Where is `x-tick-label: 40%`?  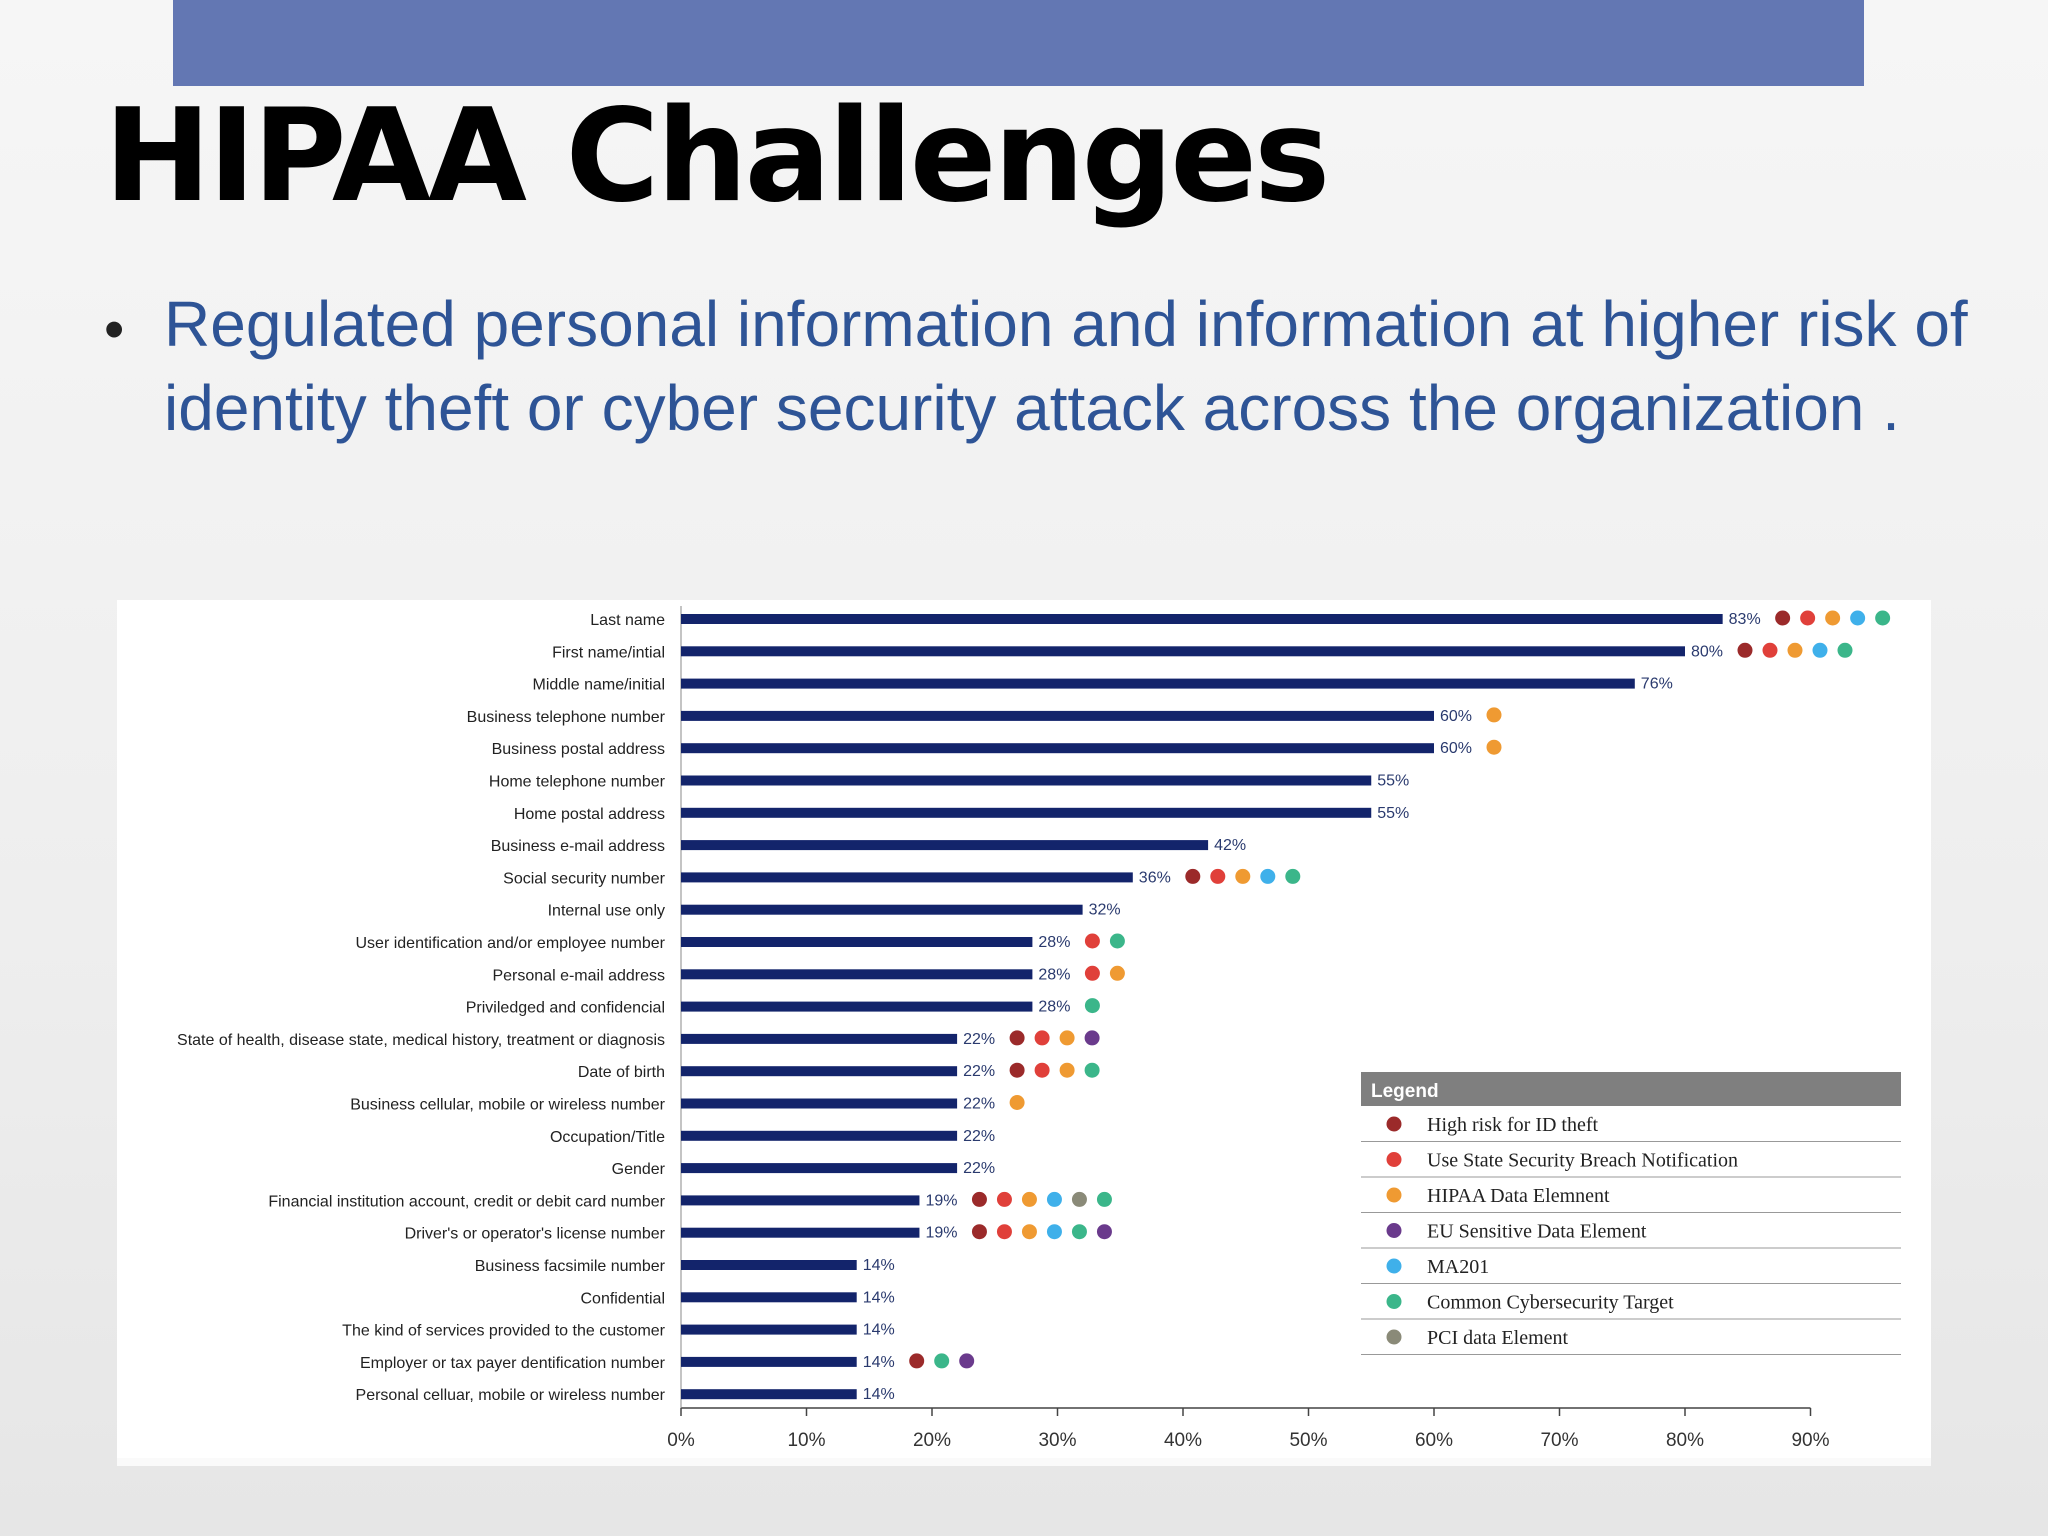
x-tick-label: 40% is located at coordinates (1183, 1440).